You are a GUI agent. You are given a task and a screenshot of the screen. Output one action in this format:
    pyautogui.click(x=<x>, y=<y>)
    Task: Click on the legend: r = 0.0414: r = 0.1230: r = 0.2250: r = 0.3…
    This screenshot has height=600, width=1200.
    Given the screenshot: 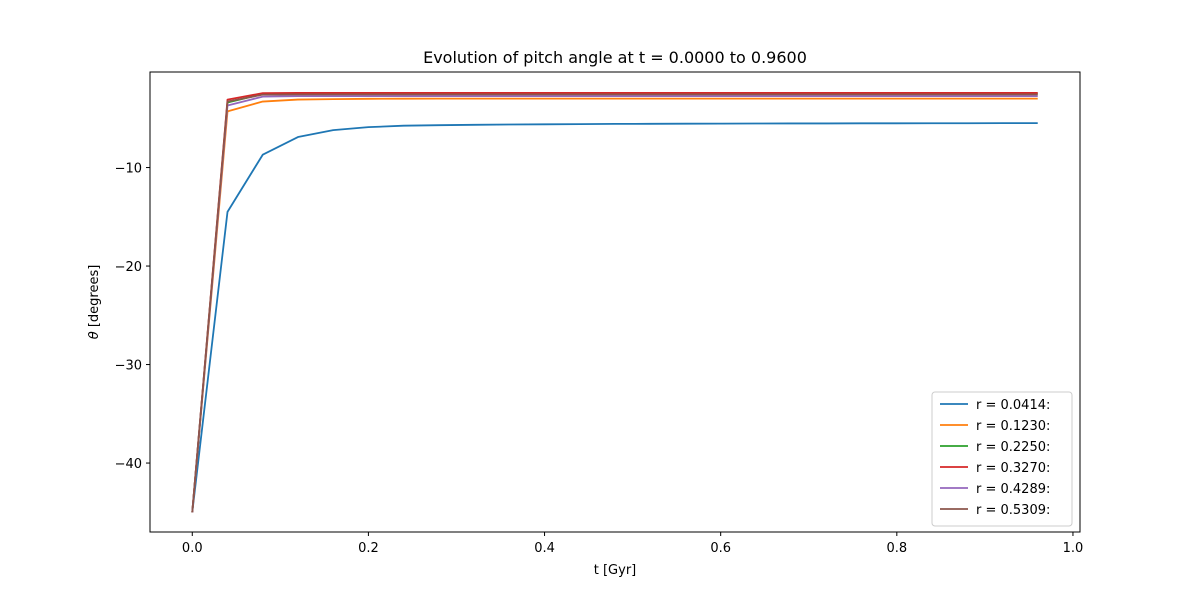 What is the action you would take?
    pyautogui.click(x=1002, y=459)
    